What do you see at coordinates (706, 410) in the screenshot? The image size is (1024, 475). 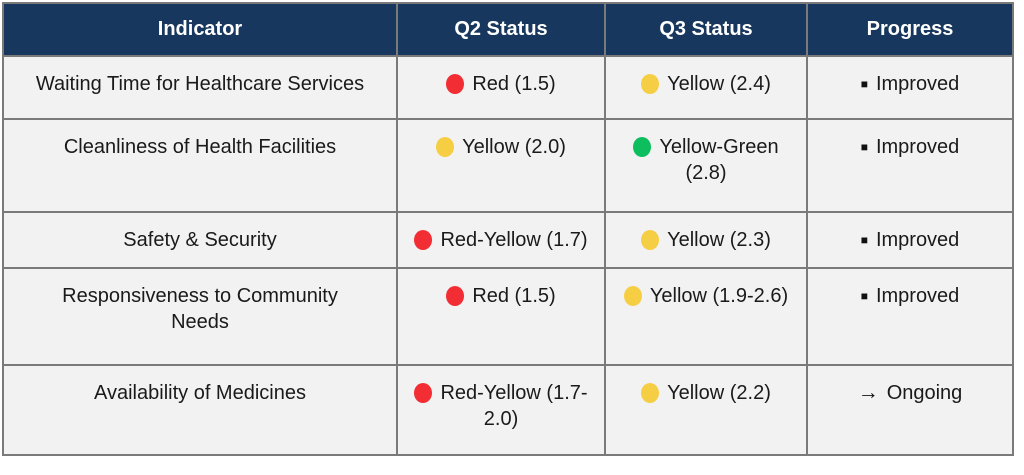 I see `q3-status-cell: Yellow (2.2)` at bounding box center [706, 410].